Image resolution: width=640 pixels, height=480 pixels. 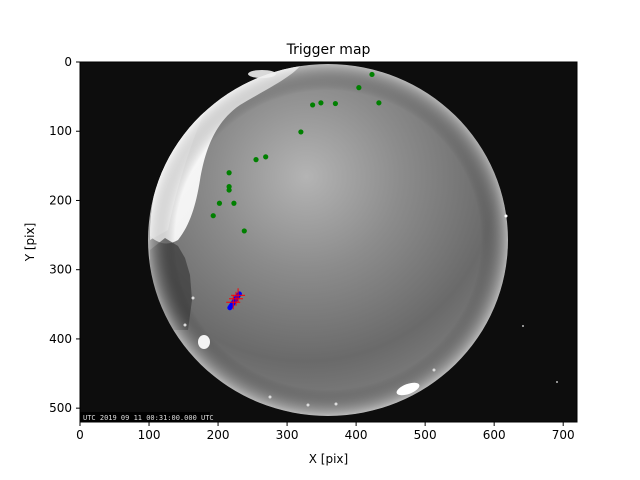 What do you see at coordinates (563, 435) in the screenshot?
I see `x-tick-label: 700` at bounding box center [563, 435].